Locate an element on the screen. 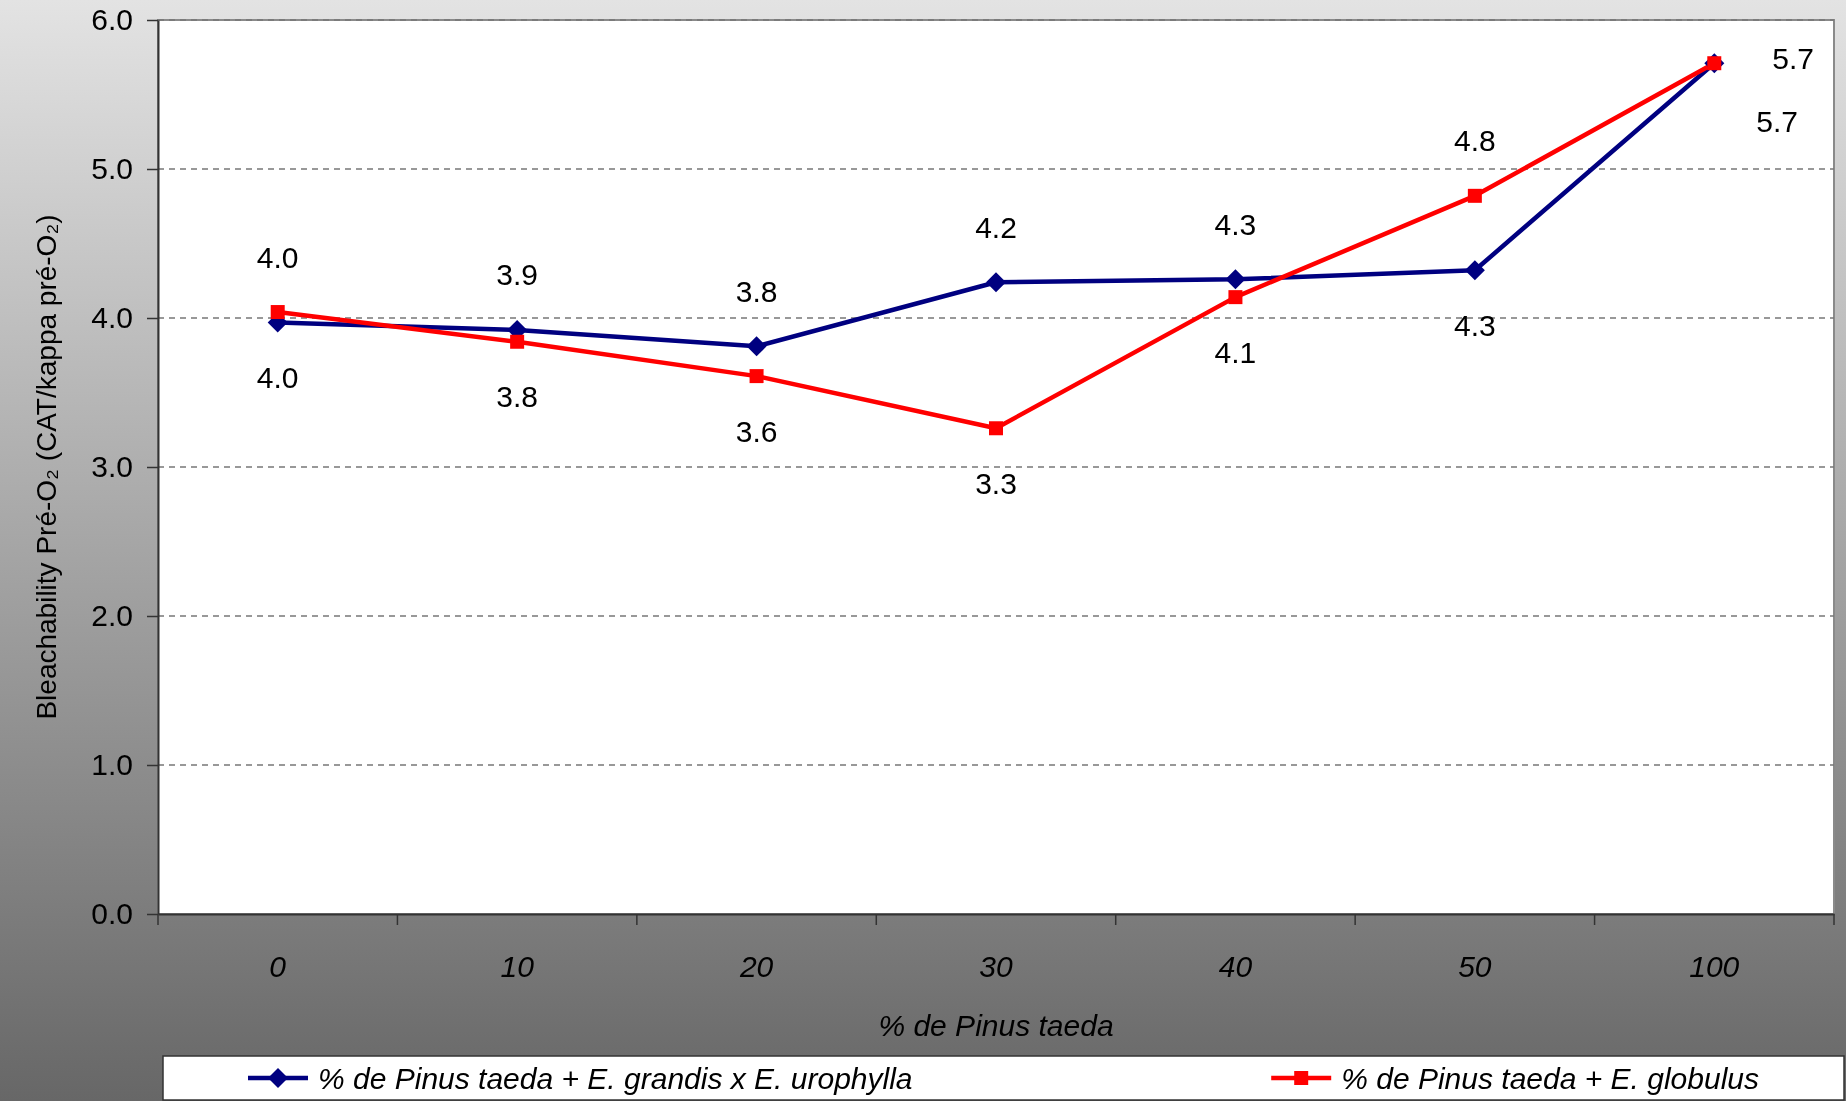 This screenshot has width=1846, height=1101. data-label: 3.3 is located at coordinates (996, 483).